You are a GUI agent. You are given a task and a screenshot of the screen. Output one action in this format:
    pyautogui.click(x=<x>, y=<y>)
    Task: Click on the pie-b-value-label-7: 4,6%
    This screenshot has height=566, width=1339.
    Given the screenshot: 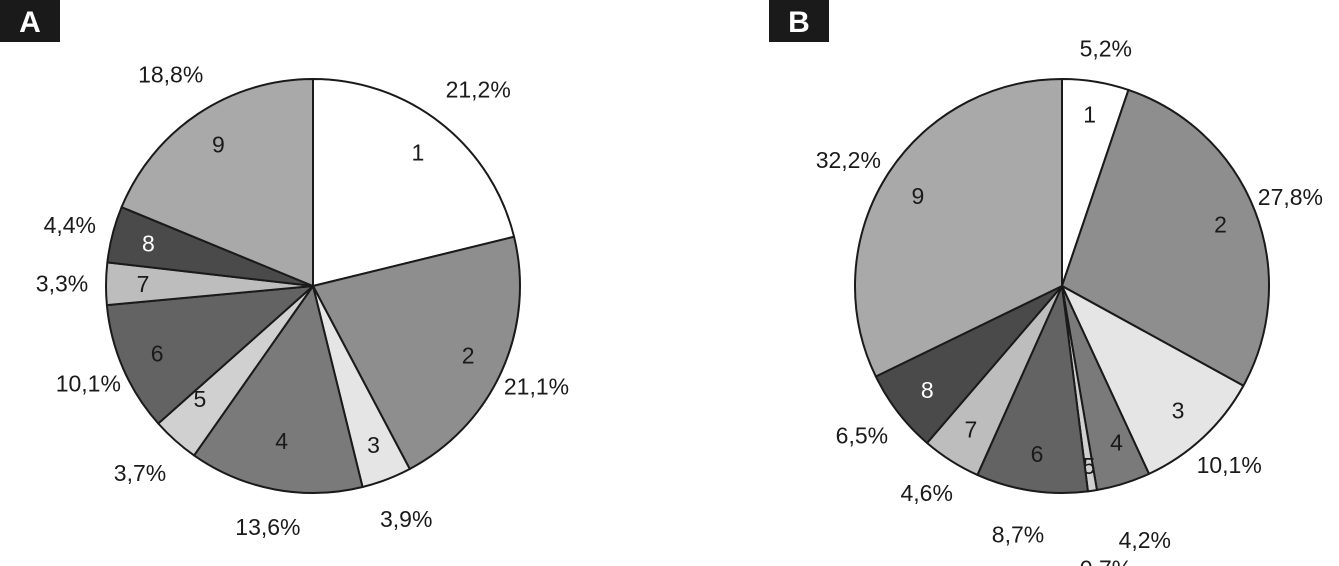 What is the action you would take?
    pyautogui.click(x=926, y=493)
    